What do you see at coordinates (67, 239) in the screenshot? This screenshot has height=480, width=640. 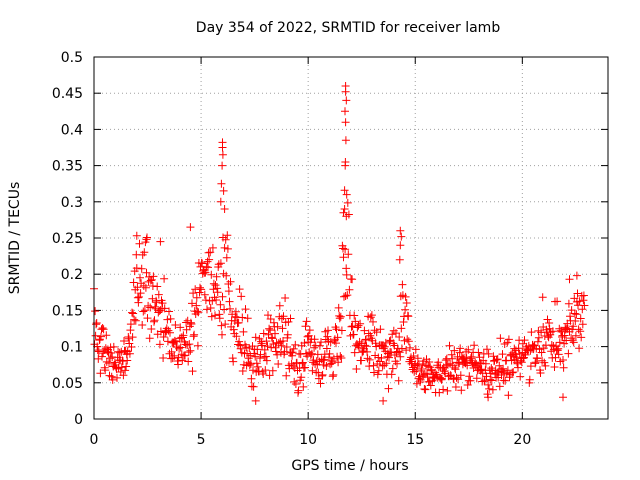 I see `y-tick-labels: 0 0.05 0.1 0.15 0.2 0.25 0.3 0.35 0.4 0.45 0.5` at bounding box center [67, 239].